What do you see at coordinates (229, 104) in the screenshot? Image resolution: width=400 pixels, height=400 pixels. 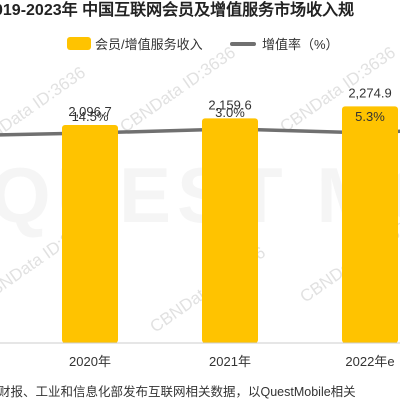 I see `bar-value-label-1: 2,159.6` at bounding box center [229, 104].